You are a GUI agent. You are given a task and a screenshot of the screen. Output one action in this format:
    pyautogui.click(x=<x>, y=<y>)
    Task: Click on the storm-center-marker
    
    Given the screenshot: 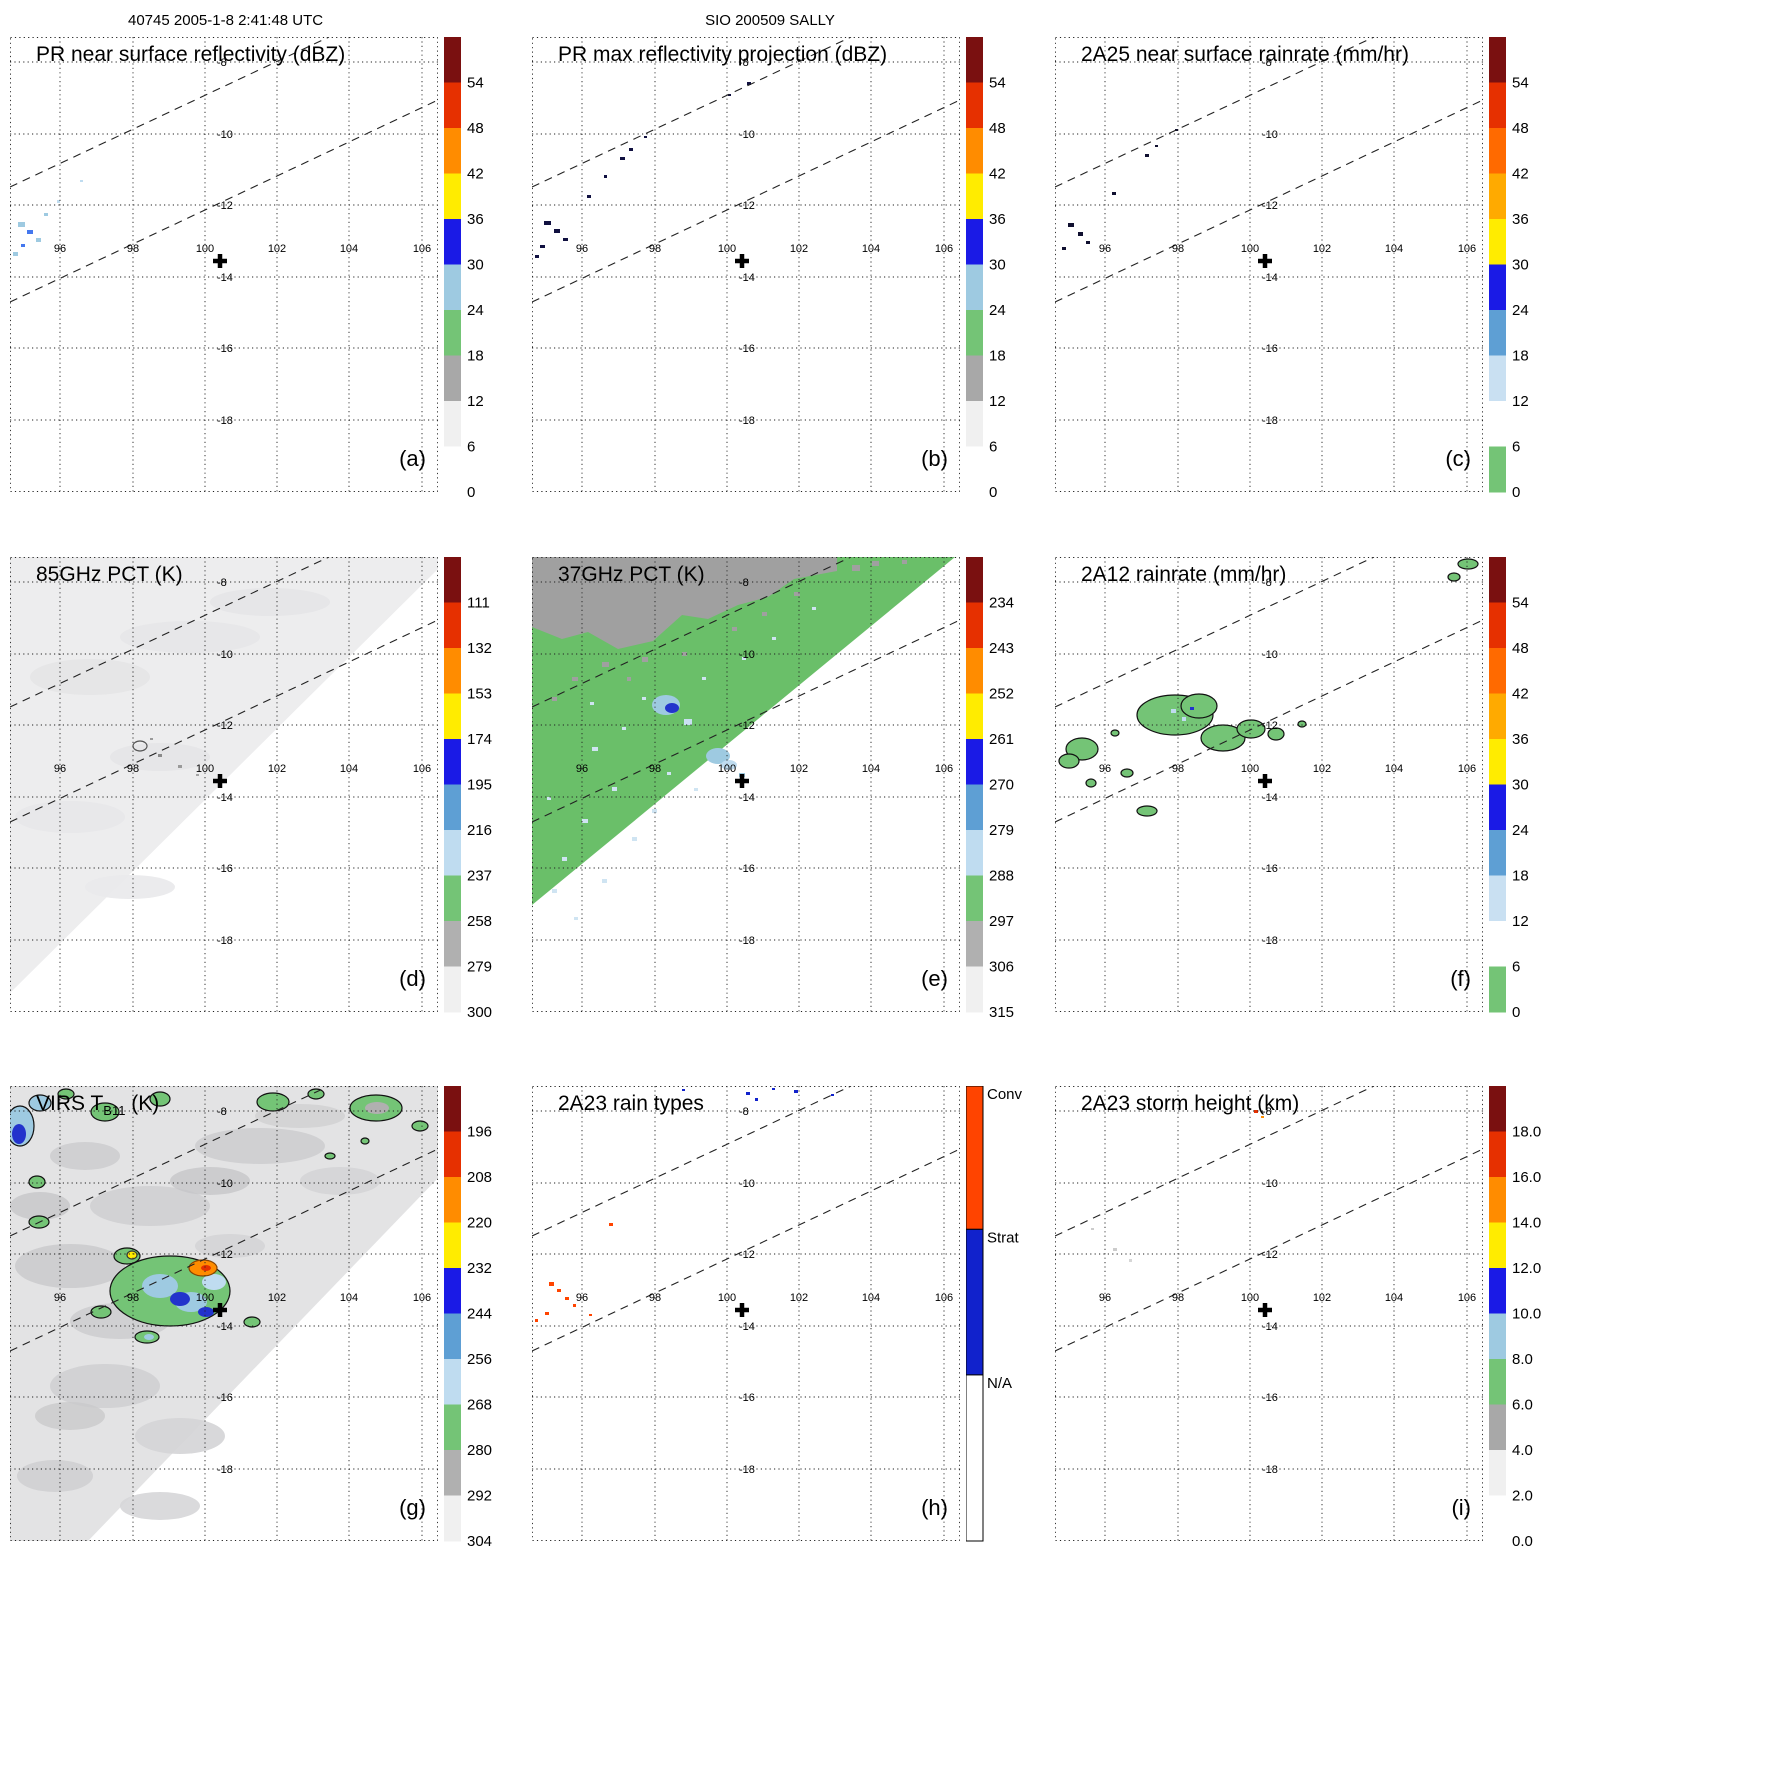 What is the action you would take?
    pyautogui.click(x=1265, y=1310)
    